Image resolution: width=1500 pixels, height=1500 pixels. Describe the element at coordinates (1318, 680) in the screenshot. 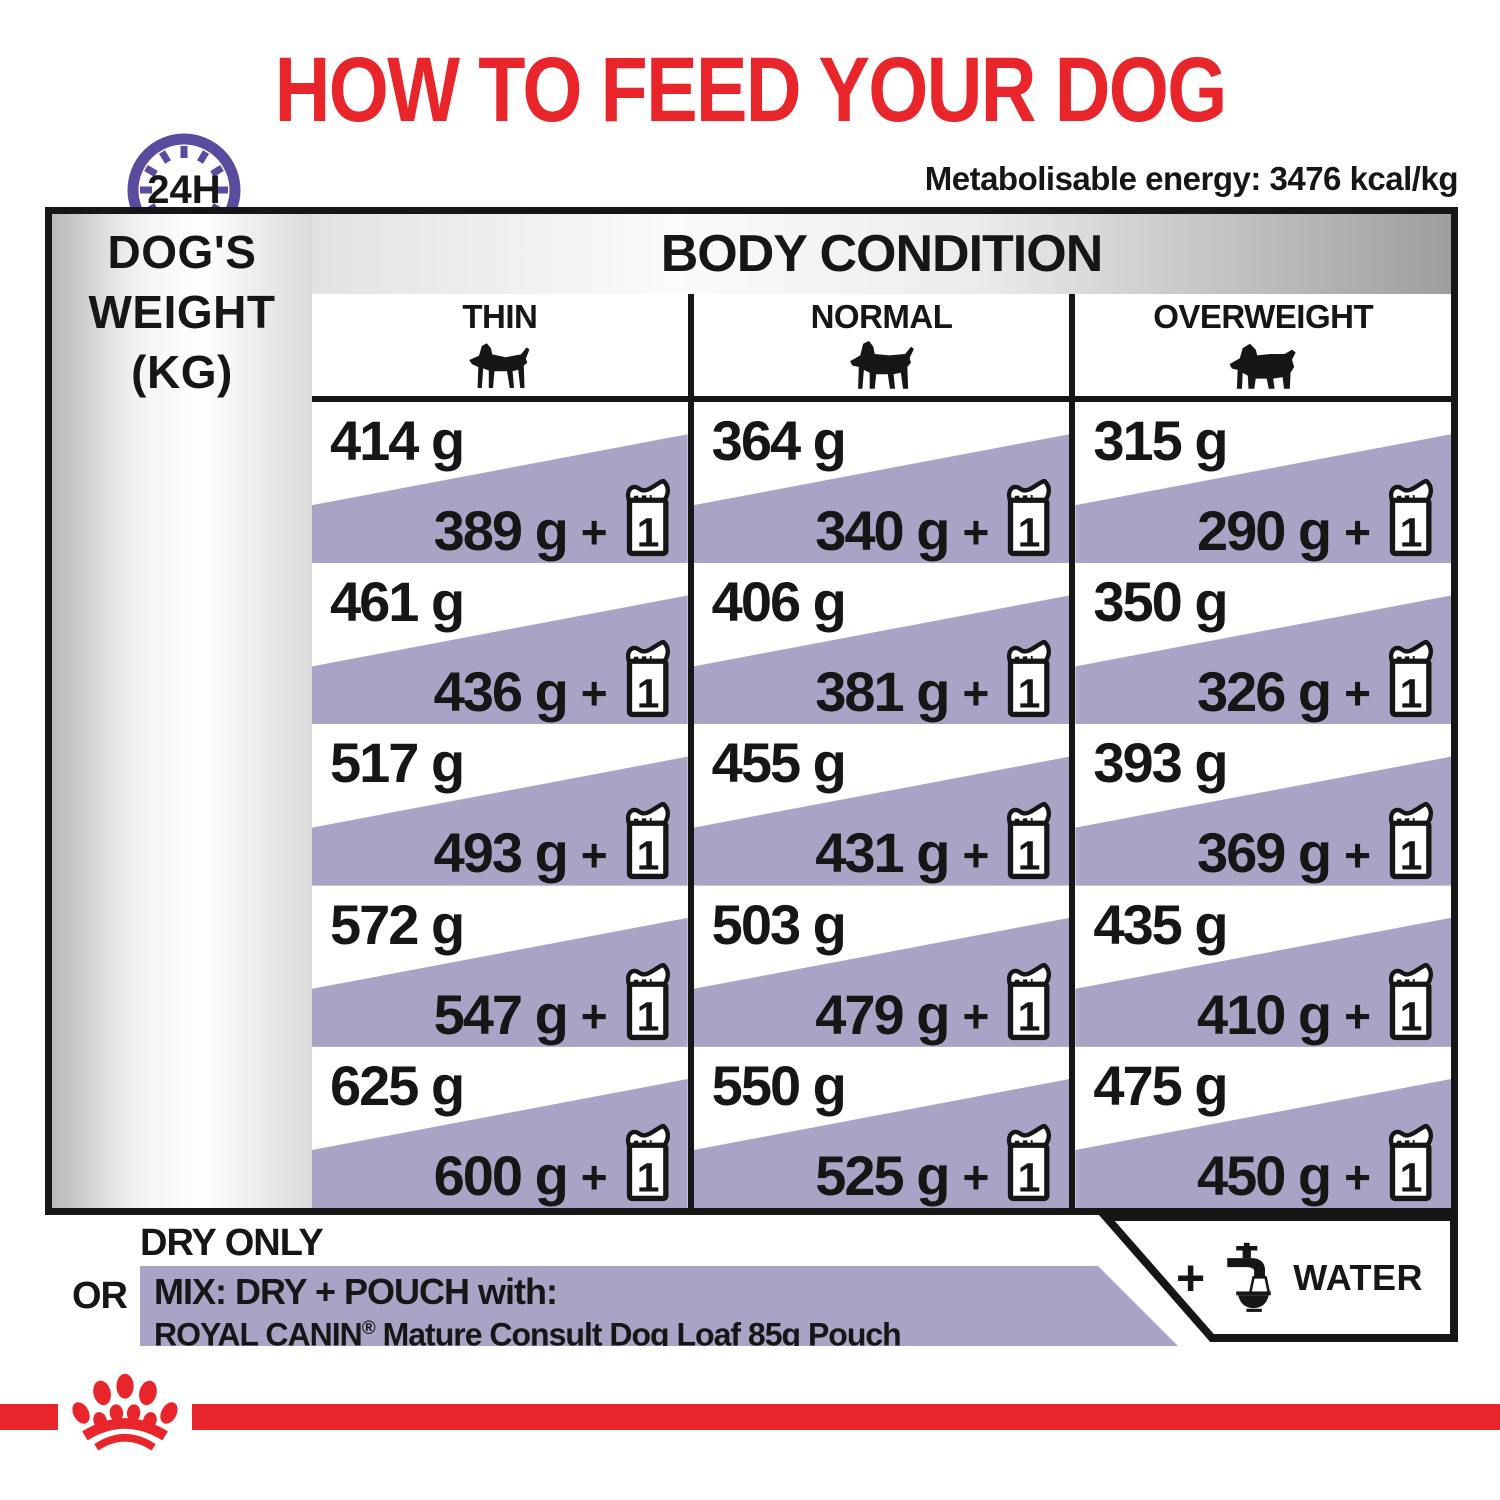

I see `mix-amount-row: 326 g +` at that location.